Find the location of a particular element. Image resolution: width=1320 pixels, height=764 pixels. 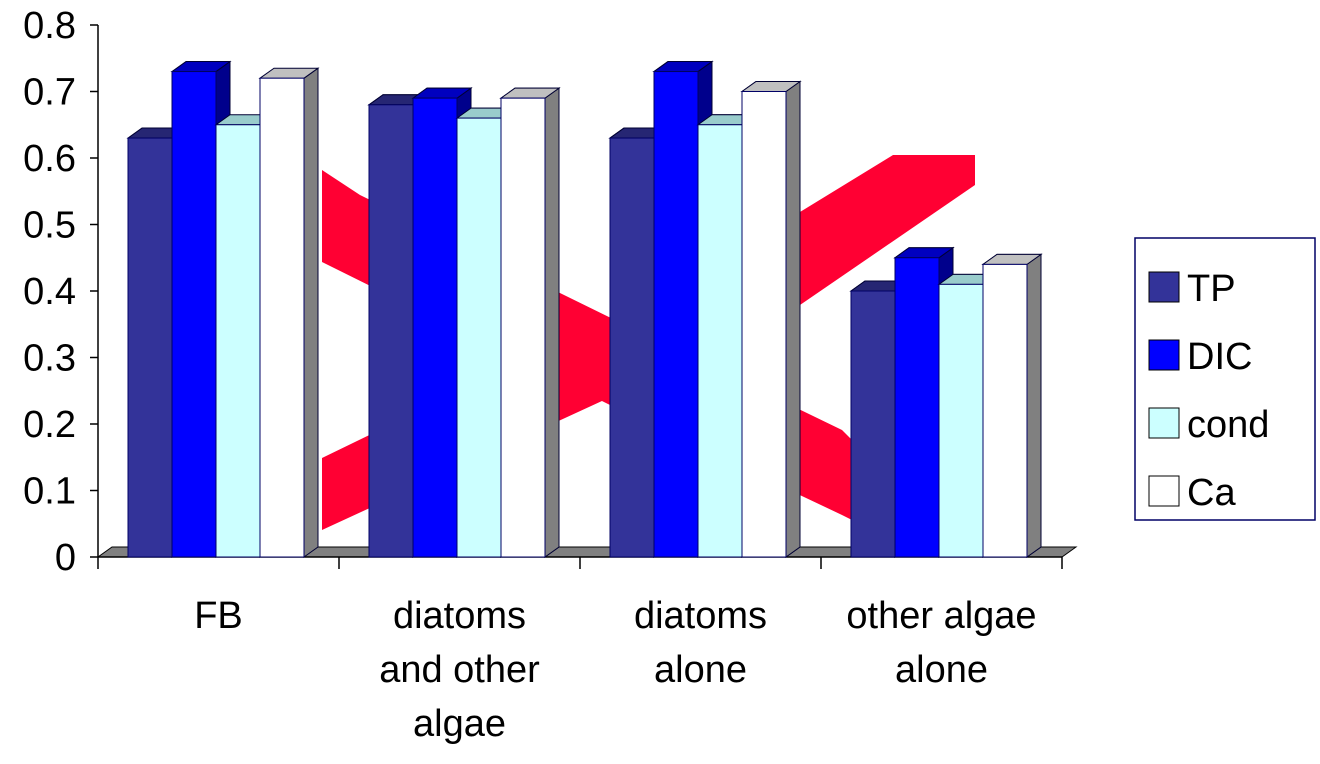

y-tick-label: 0.3 is located at coordinates (49, 359).